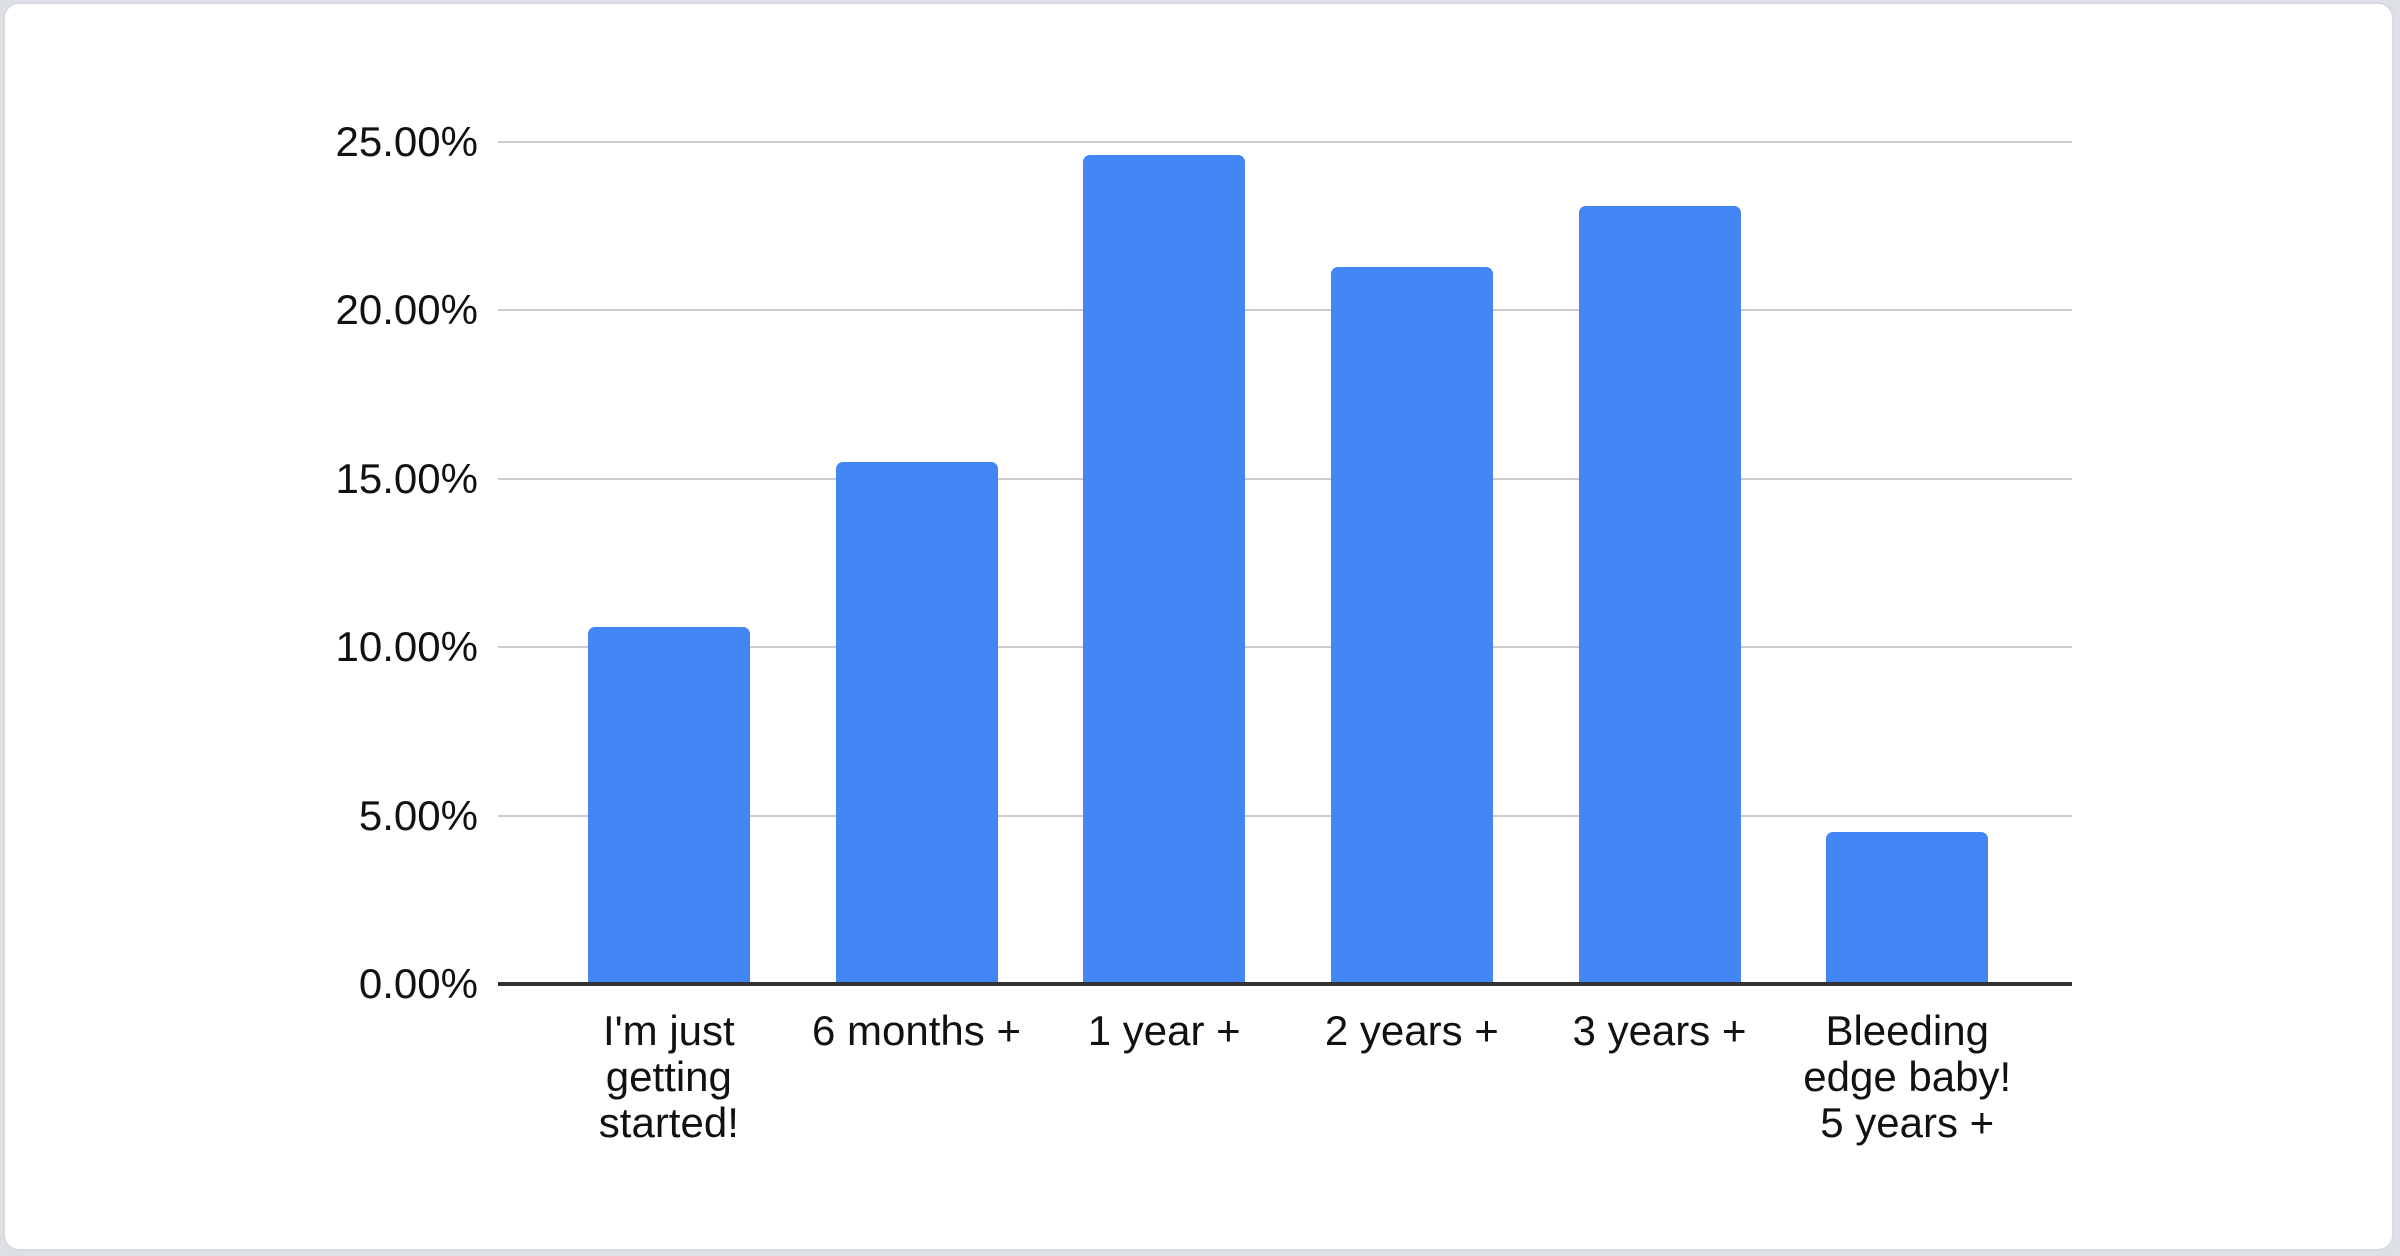  I want to click on x-axis-category-label-line: 1 year +, so click(1164, 1030).